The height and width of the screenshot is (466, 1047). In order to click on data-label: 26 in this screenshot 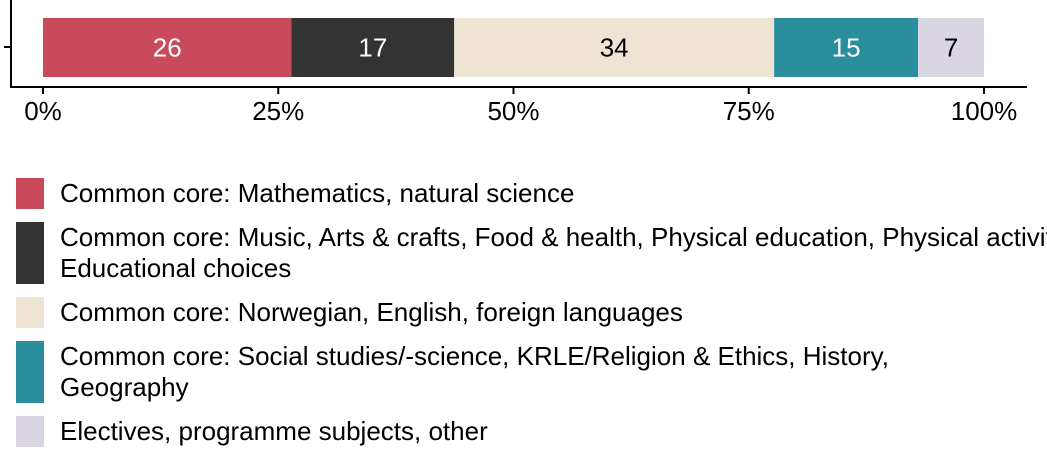, I will do `click(167, 47)`.